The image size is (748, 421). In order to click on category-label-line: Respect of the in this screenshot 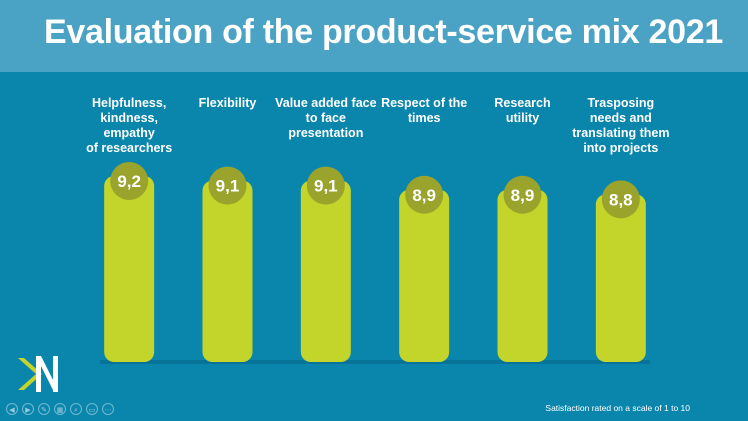, I will do `click(424, 103)`.